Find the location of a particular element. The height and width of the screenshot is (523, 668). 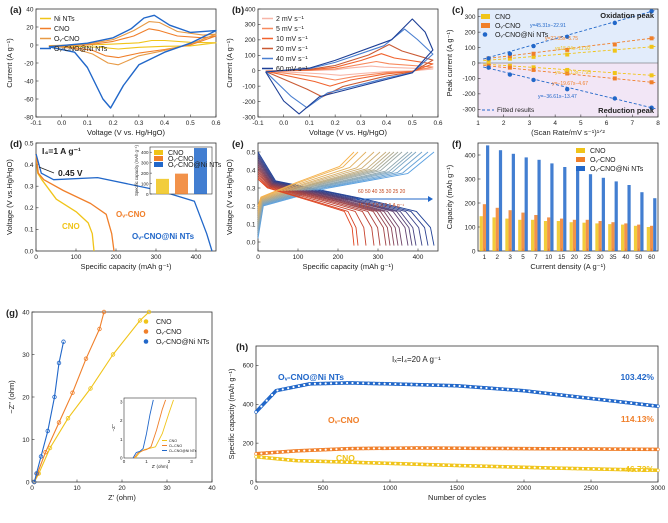

legend-entry: 40 mV s⁻¹ is located at coordinates (292, 59).